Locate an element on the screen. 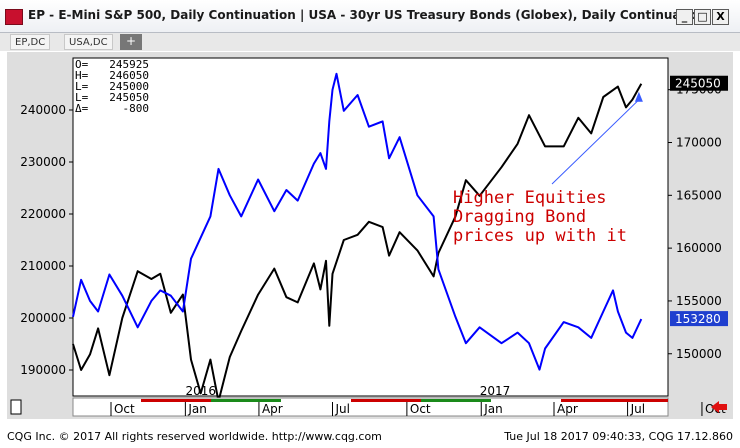 The height and width of the screenshot is (448, 740). left-axis-label: 230000 is located at coordinates (43, 162).